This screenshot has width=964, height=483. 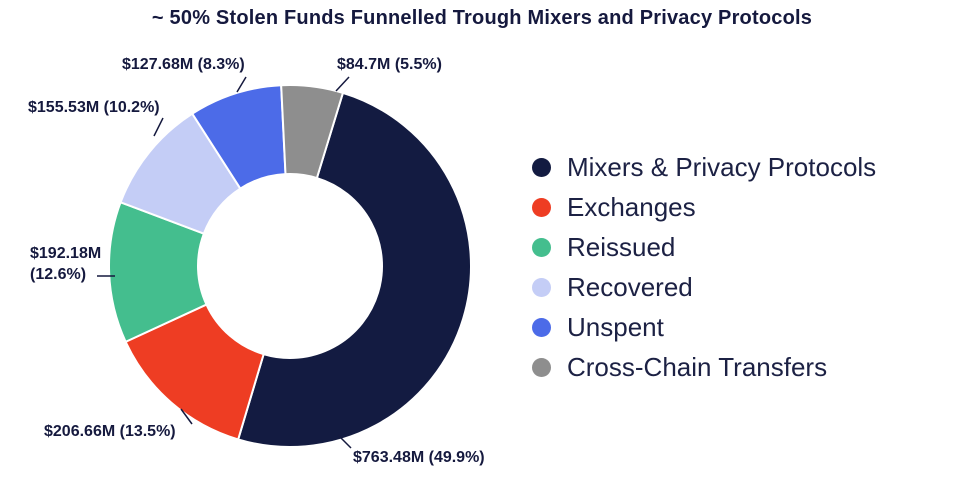 I want to click on legend-label: Reissued, so click(x=621, y=246).